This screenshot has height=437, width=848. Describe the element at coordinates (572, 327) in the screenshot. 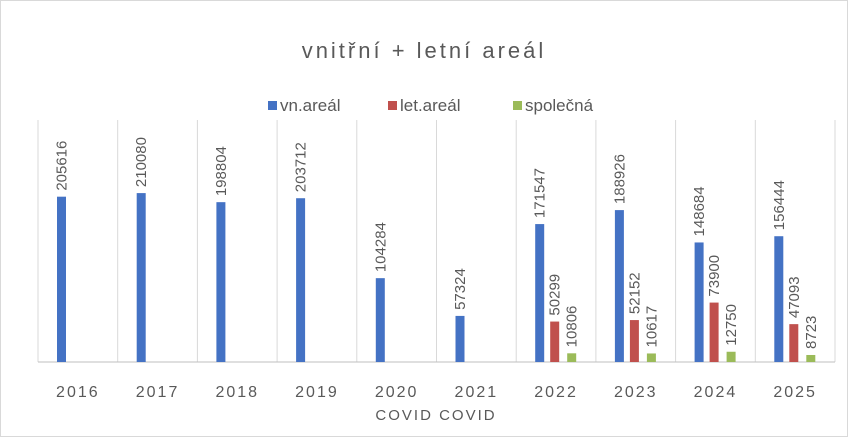

I see `data-label: 10806` at that location.